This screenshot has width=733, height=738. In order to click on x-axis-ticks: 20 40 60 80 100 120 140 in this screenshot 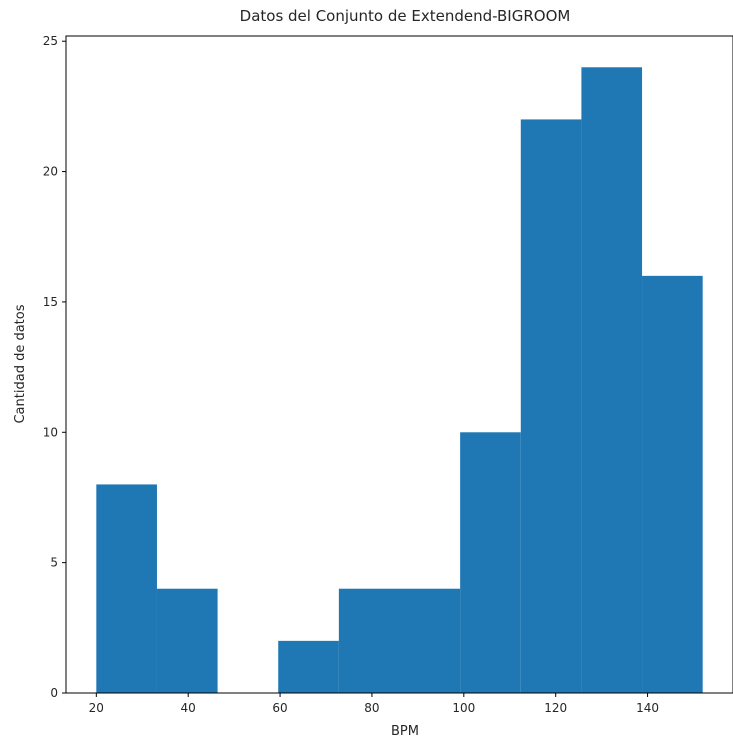, I will do `click(374, 704)`.